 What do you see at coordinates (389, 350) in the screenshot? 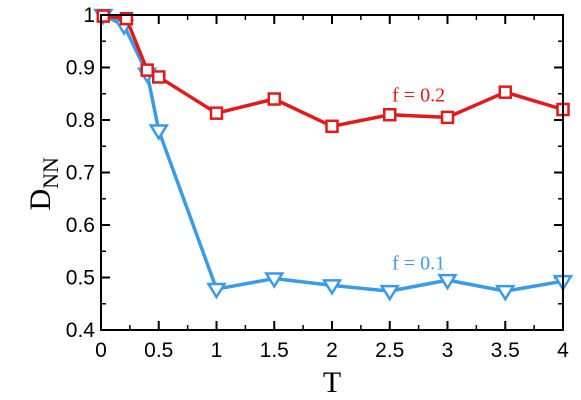
I see `x-tick-label: 2.5` at bounding box center [389, 350].